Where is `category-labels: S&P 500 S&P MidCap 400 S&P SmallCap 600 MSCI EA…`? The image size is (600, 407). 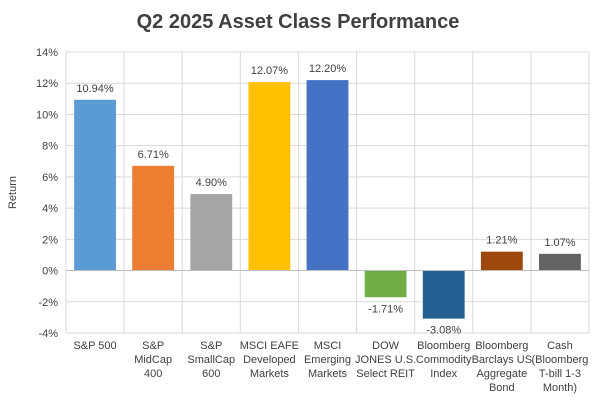 category-labels: S&P 500 S&P MidCap 400 S&P SmallCap 600 MSCI EA… is located at coordinates (330, 367).